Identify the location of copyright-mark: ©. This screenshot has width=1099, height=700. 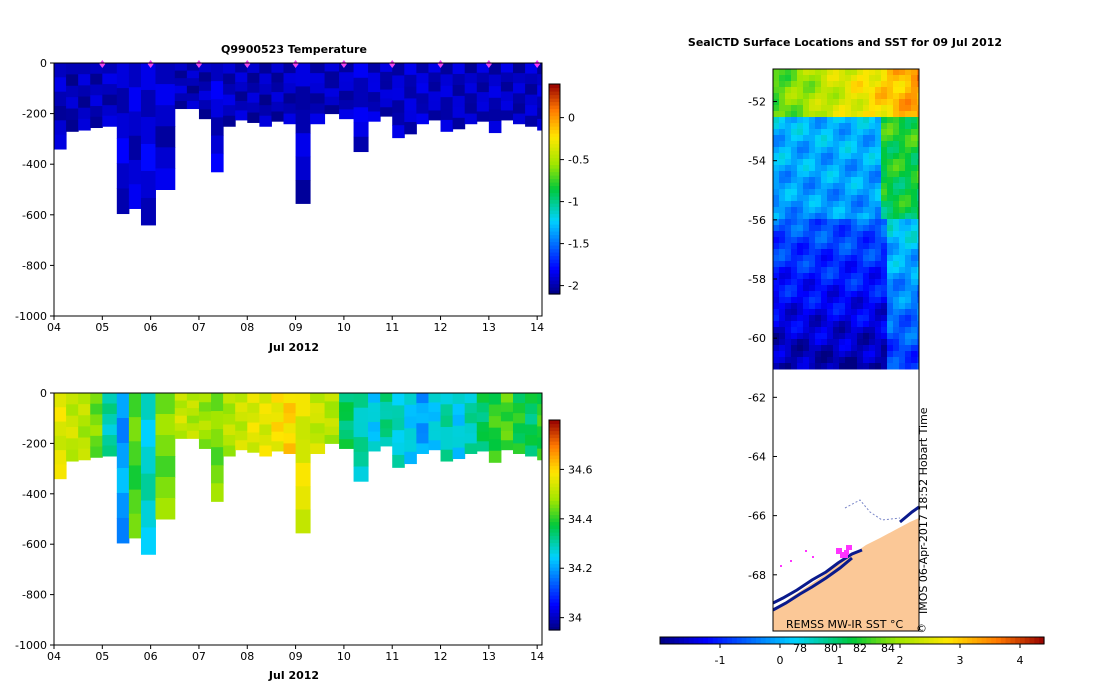
(921, 628).